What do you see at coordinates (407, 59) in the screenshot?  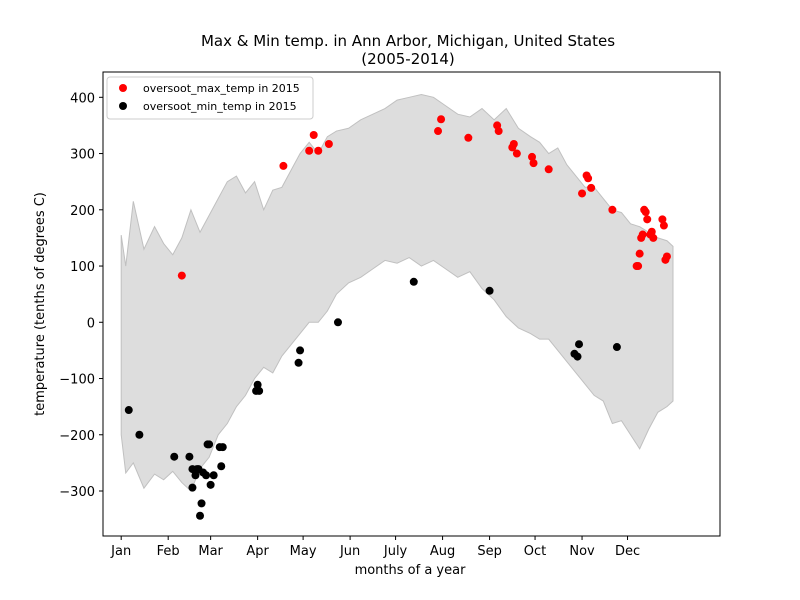 I see `chart-subtitle: (2005-2014)` at bounding box center [407, 59].